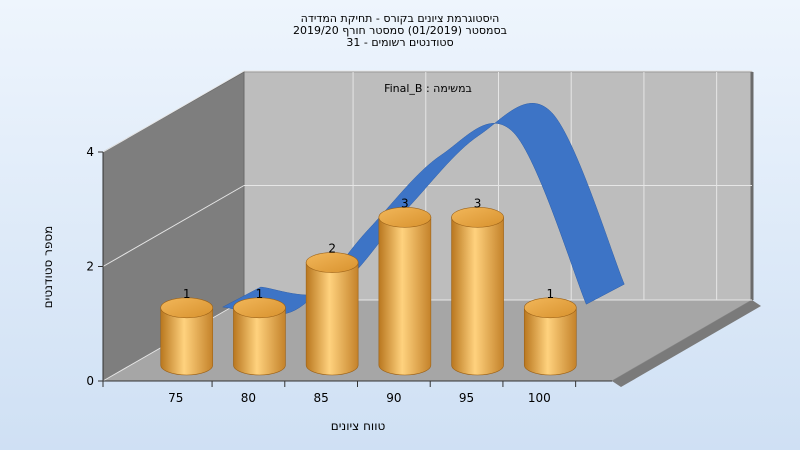 The image size is (800, 450). Describe the element at coordinates (321, 398) in the screenshot. I see `x-tick-label: 85` at that location.